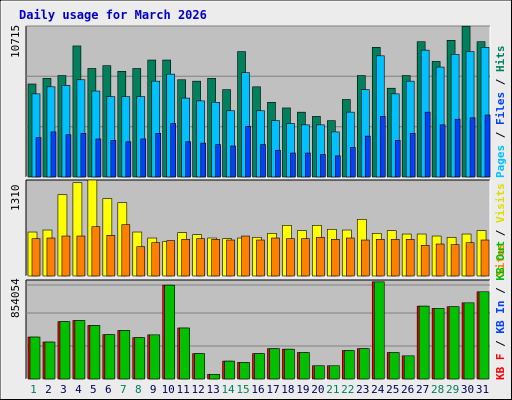  What do you see at coordinates (500, 59) in the screenshot?
I see `legend-hits: Hits` at bounding box center [500, 59].